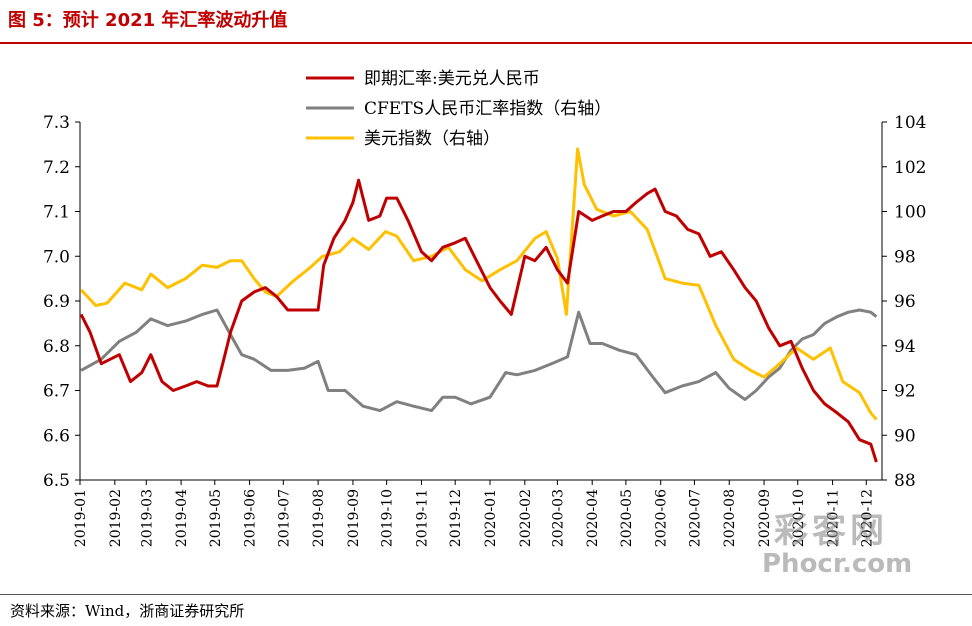 This screenshot has width=972, height=626. I want to click on left-tick-label: 6.6, so click(56, 436).